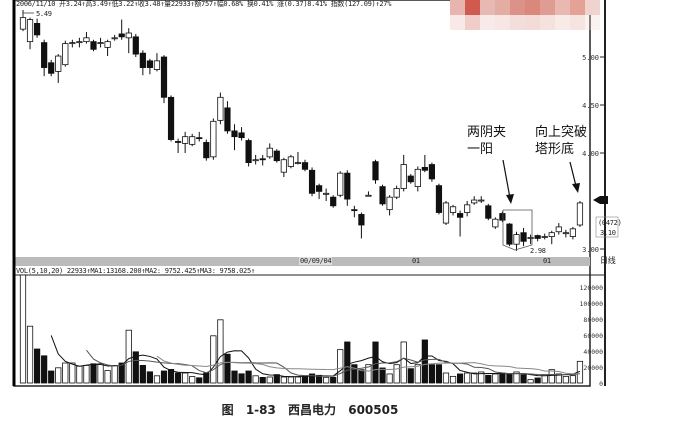 This screenshot has height=425, width=677. Describe the element at coordinates (316, 261) in the screenshot. I see `strip-date-label: 00/09/04` at that location.